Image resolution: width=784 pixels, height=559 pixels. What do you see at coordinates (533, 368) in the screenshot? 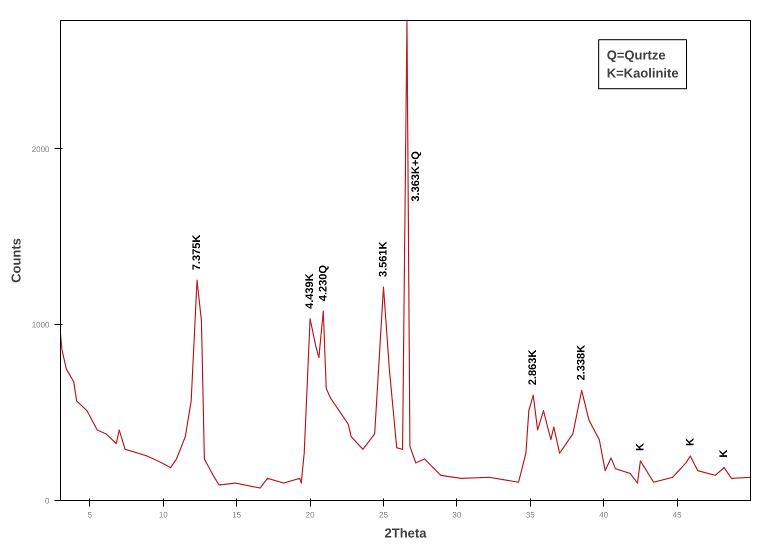
I see `annotation: 2.863K` at bounding box center [533, 368].